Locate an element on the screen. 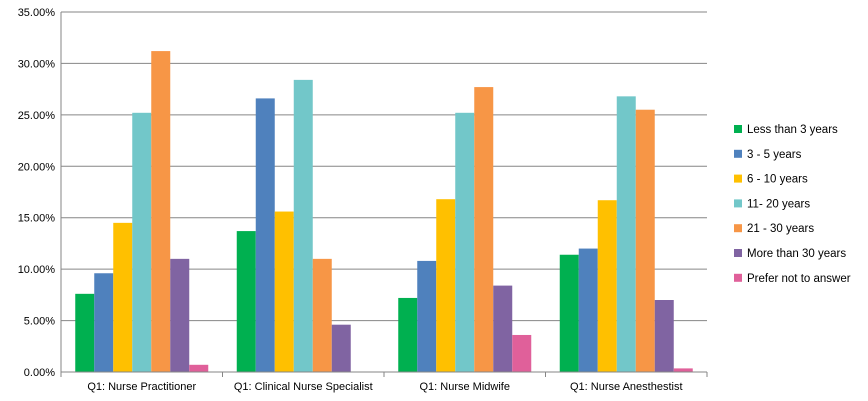  legend-label: 11- 20 years is located at coordinates (778, 204).